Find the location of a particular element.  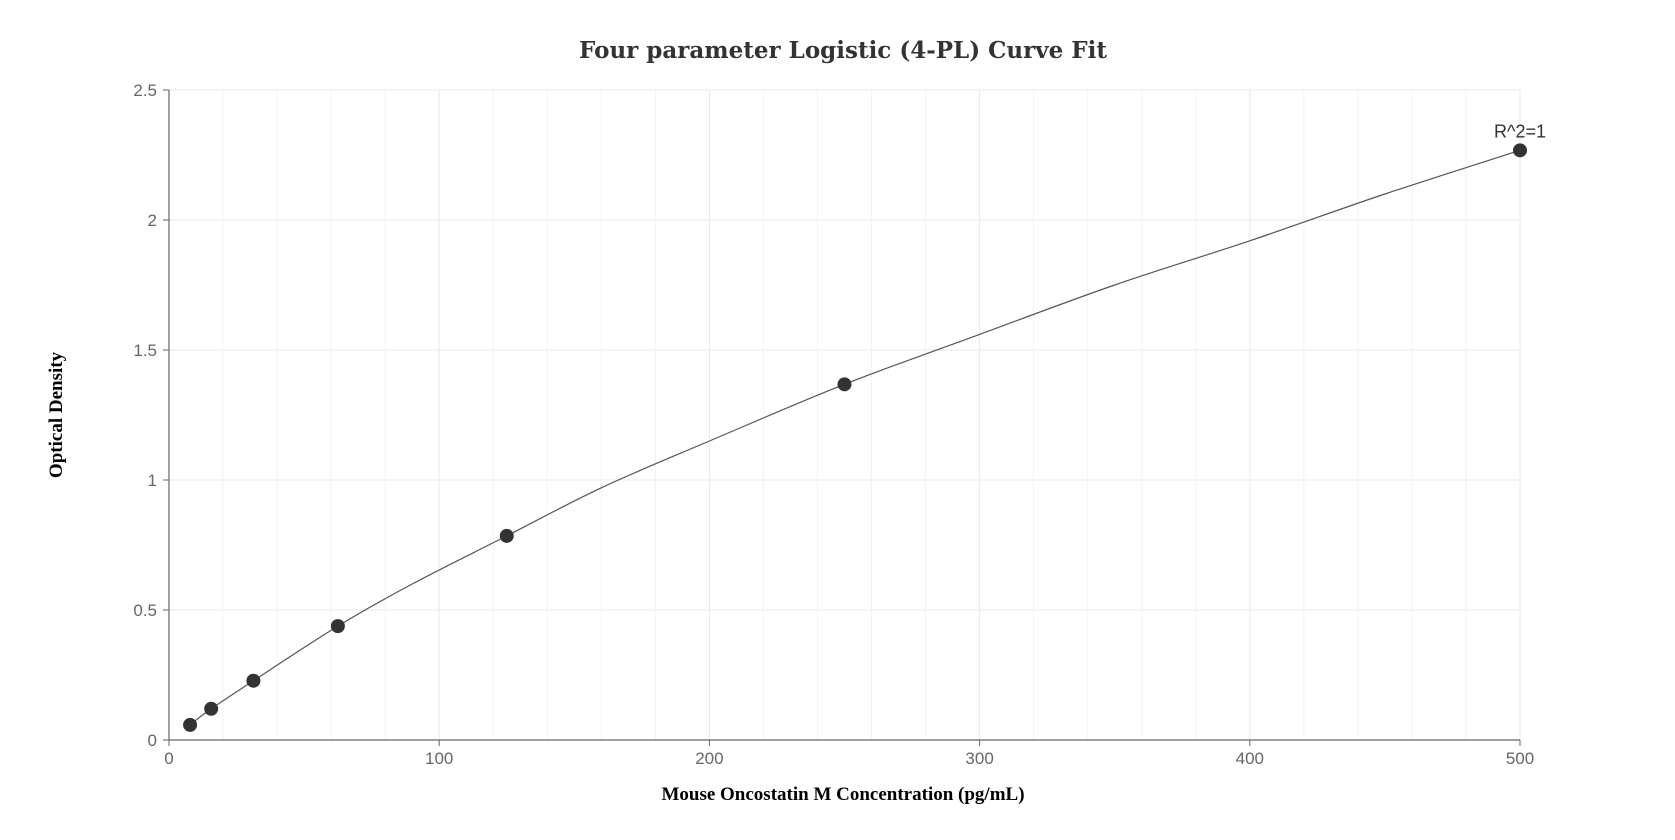

x-axis-title: Mouse Oncostatin M Concentration (pg/mL) is located at coordinates (842, 794).